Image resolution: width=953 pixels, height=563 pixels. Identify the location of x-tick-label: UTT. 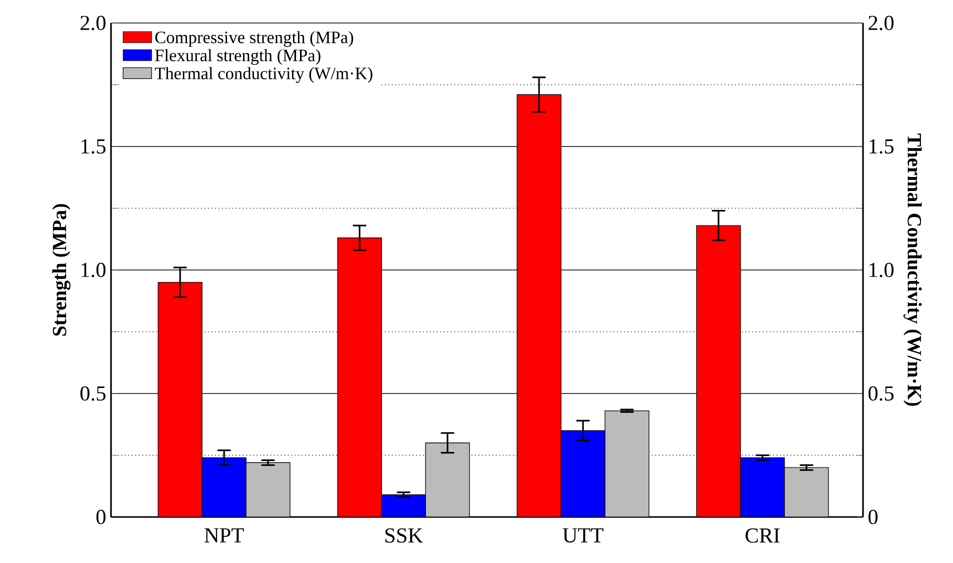
(583, 535).